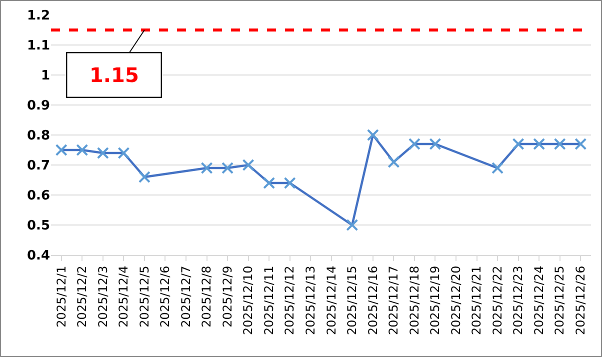  Describe the element at coordinates (477, 300) in the screenshot. I see `x-tick-label: 2025/12/21` at that location.